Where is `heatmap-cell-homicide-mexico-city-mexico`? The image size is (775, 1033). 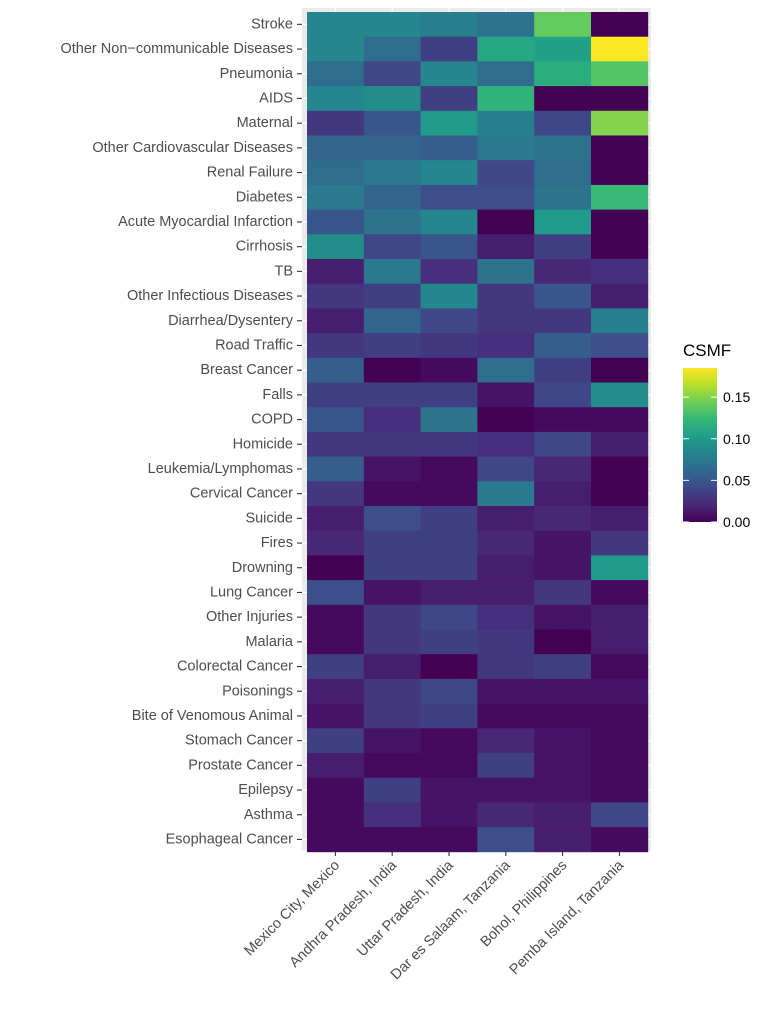
heatmap-cell-homicide-mexico-city-mexico is located at coordinates (336, 444).